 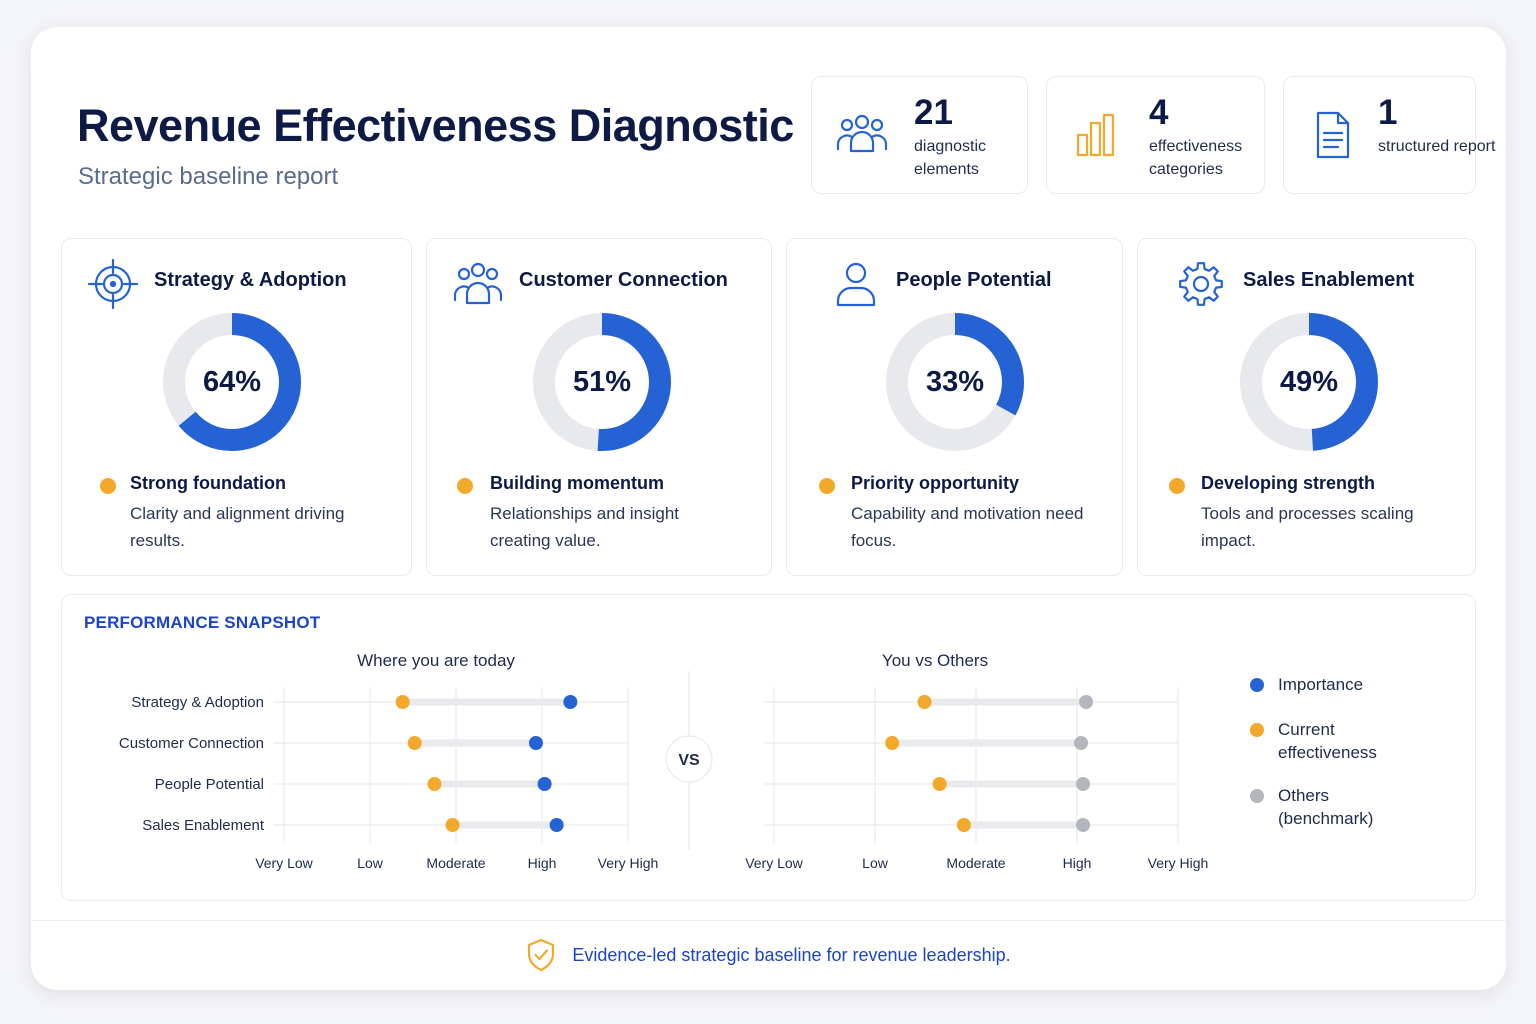 What do you see at coordinates (967, 527) in the screenshot?
I see `category-description: Capability and motivation need focus.` at bounding box center [967, 527].